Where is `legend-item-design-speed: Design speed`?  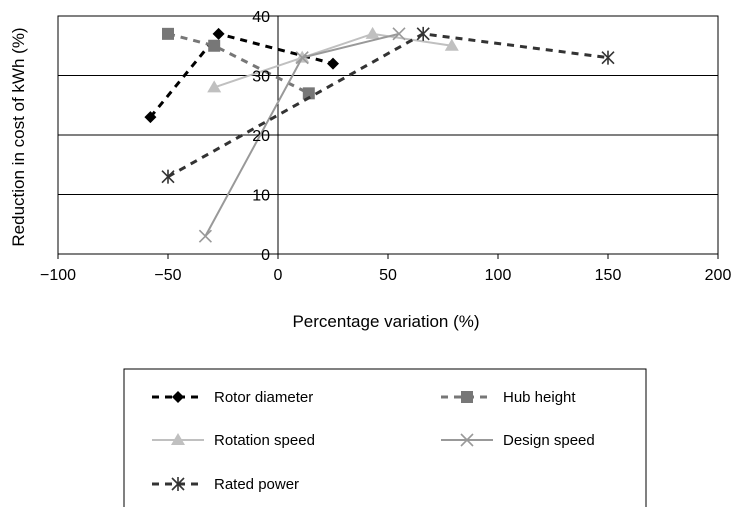
legend-item-design-speed: Design speed is located at coordinates (518, 440).